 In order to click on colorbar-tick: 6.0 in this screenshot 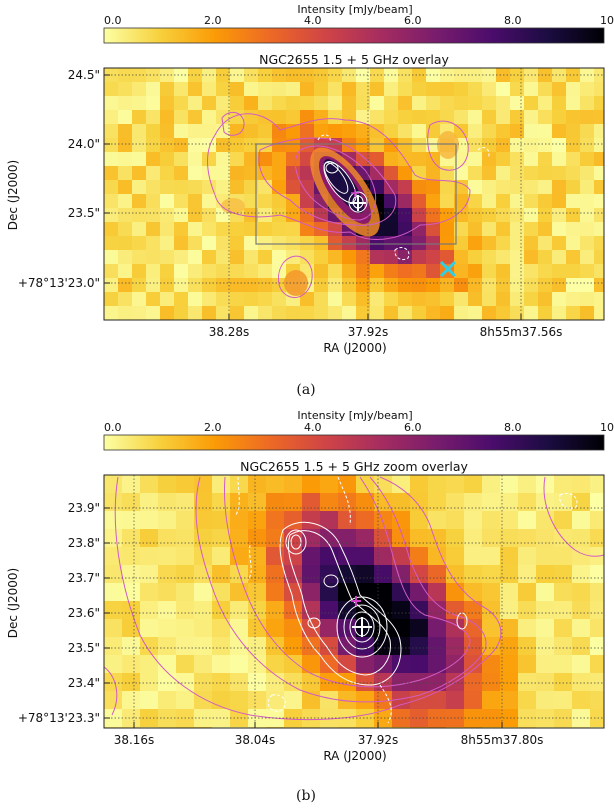, I will do `click(413, 427)`.